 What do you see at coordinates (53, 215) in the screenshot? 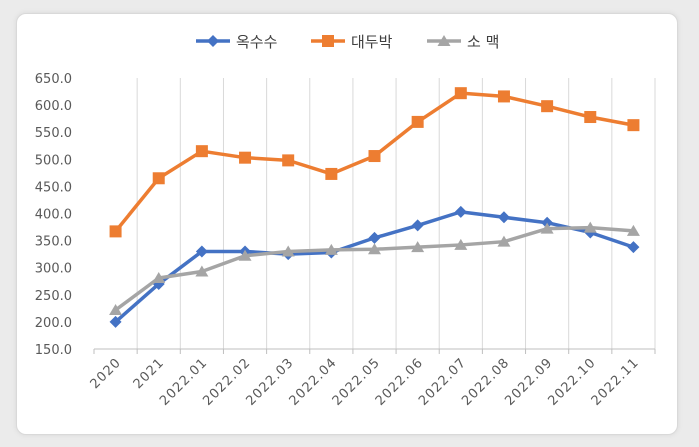
I see `y-tick-label: 400.0` at bounding box center [53, 215].